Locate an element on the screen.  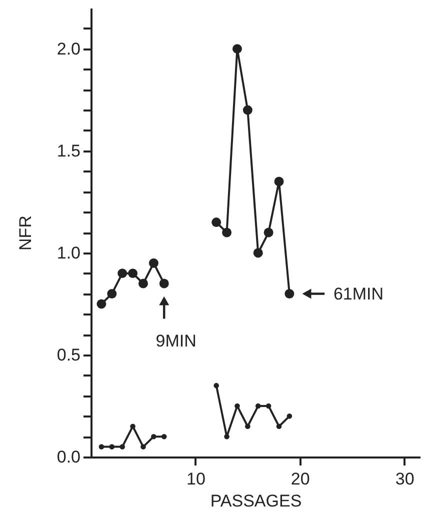
y-tick-label: 1.0 is located at coordinates (68, 252).